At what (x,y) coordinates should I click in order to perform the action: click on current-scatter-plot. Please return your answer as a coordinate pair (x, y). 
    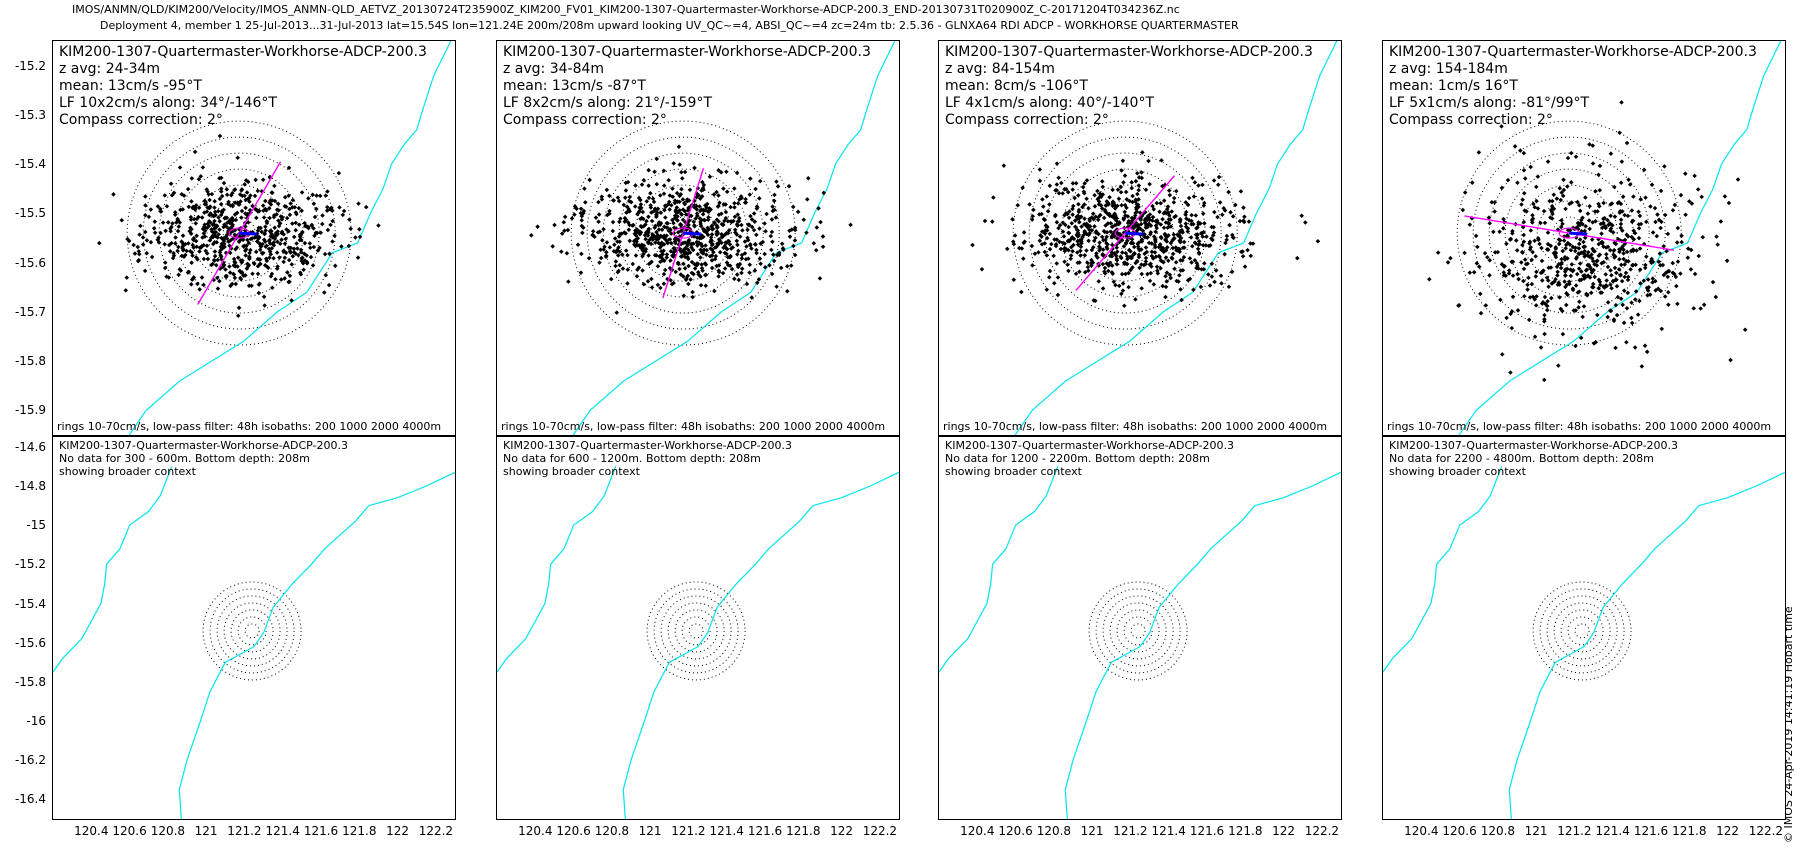
    Looking at the image, I should click on (274, 238).